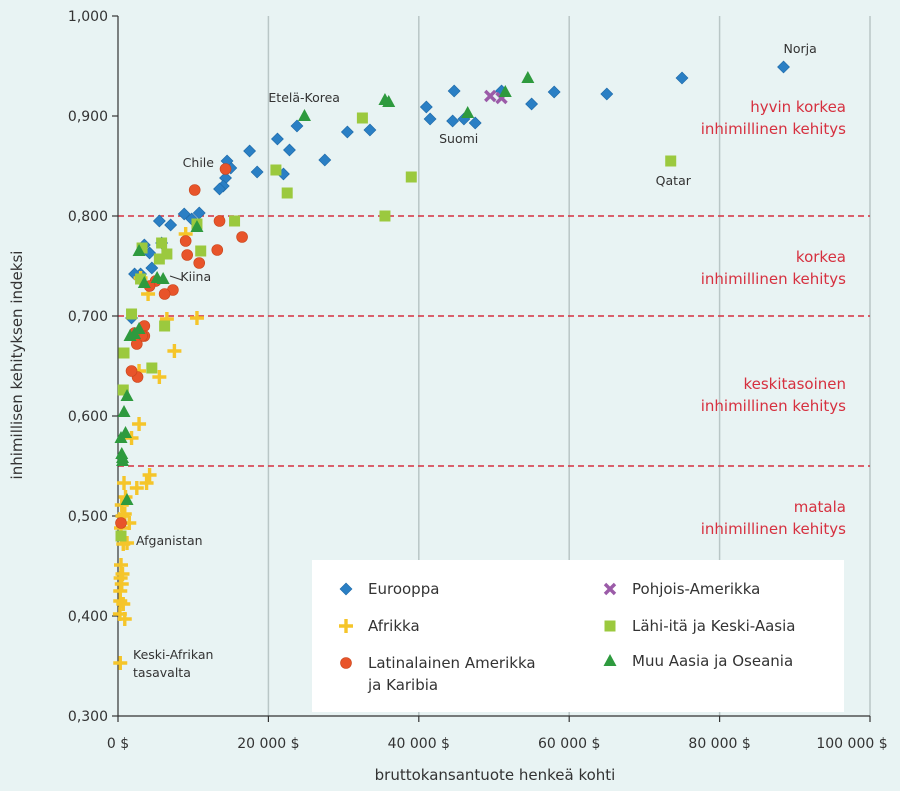  I want to click on zone-label-0-line1: hyvin korkea, so click(798, 107).